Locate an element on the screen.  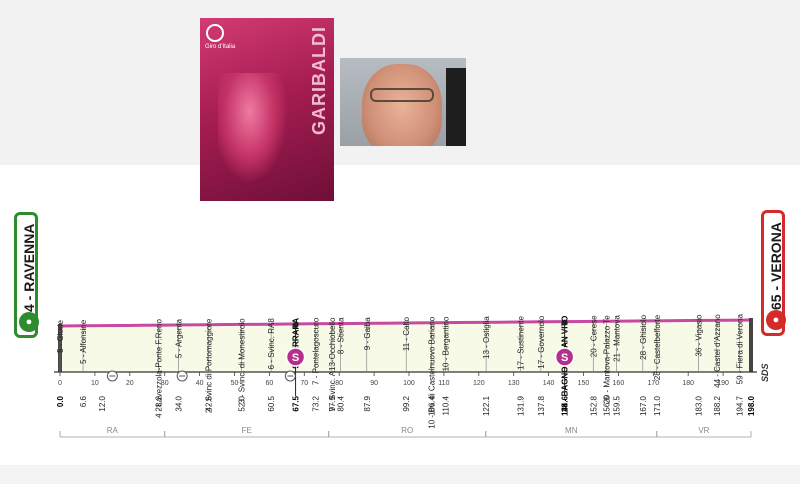
place-label: 10 - Bergantino is located at coordinates (445, 343).